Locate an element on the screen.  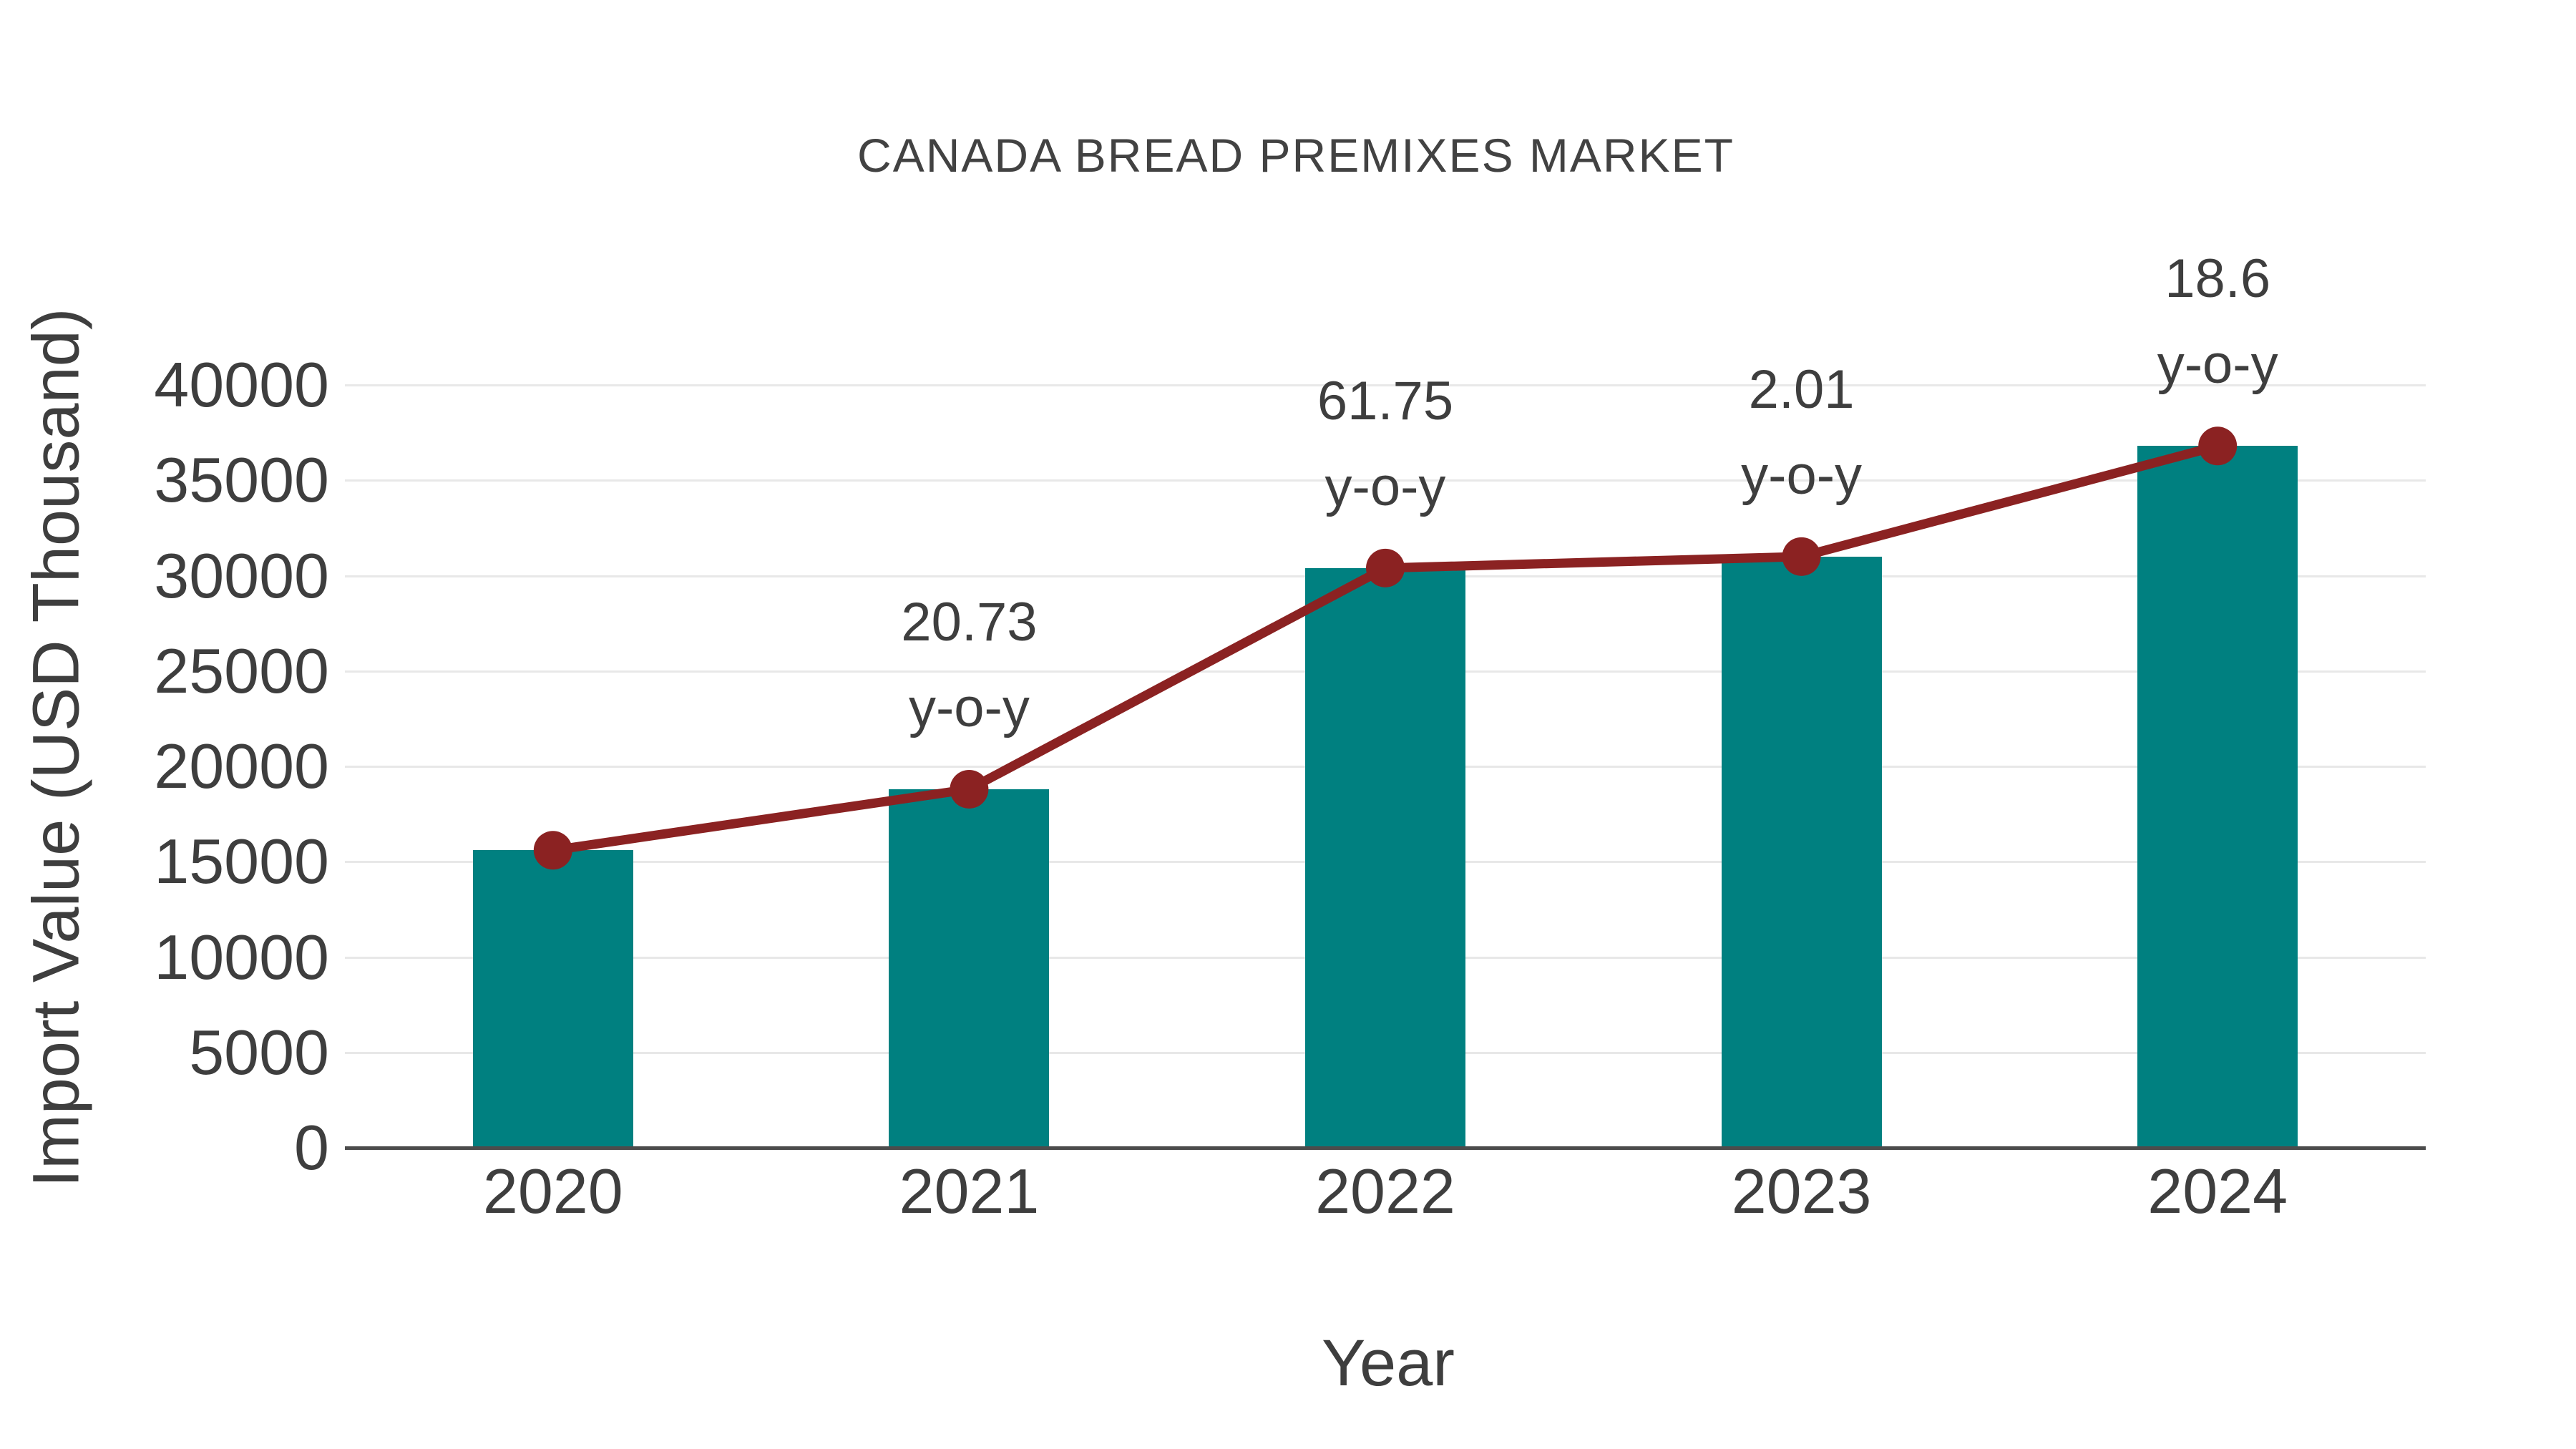
annotation-value-2022: 61.75 is located at coordinates (1385, 400).